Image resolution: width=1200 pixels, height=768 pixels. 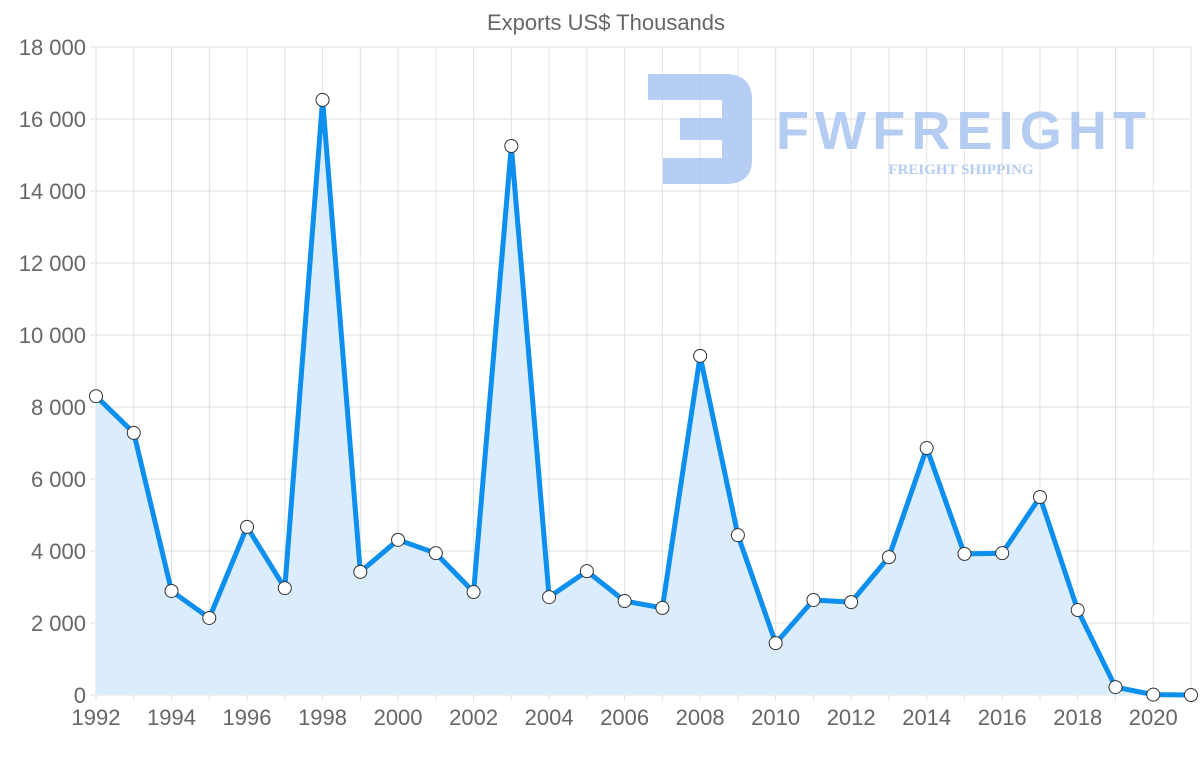 I want to click on x-tick-label: 2010, so click(x=775, y=717).